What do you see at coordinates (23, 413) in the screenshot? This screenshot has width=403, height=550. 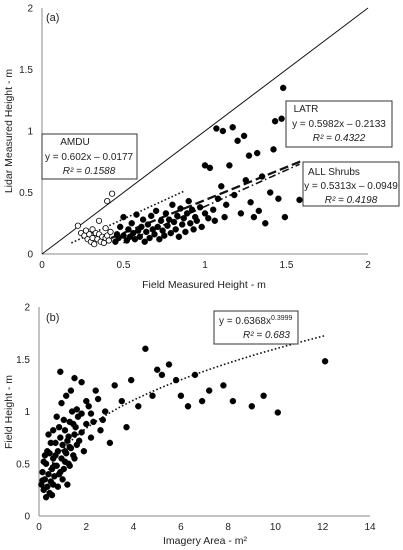 I see `panel-b-y-ticks: 0 0.5 1 1.5 2` at bounding box center [23, 413].